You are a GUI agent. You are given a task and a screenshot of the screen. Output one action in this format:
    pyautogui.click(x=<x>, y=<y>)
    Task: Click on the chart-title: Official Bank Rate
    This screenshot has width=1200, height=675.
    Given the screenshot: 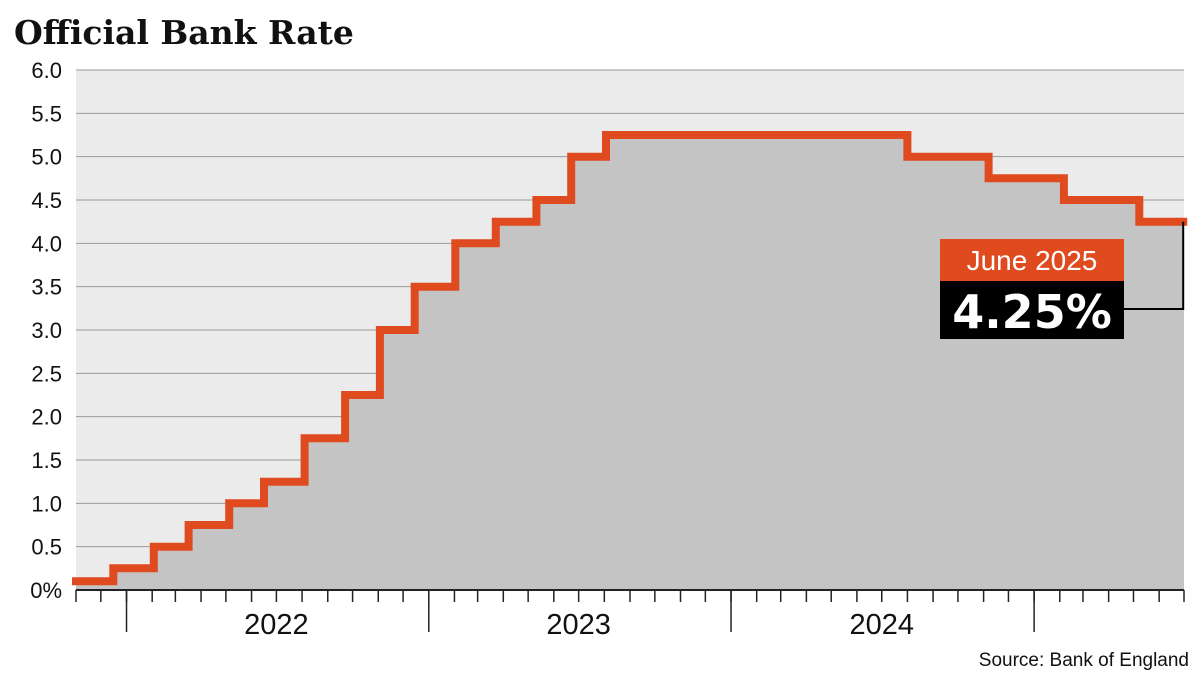 What is the action you would take?
    pyautogui.click(x=184, y=32)
    